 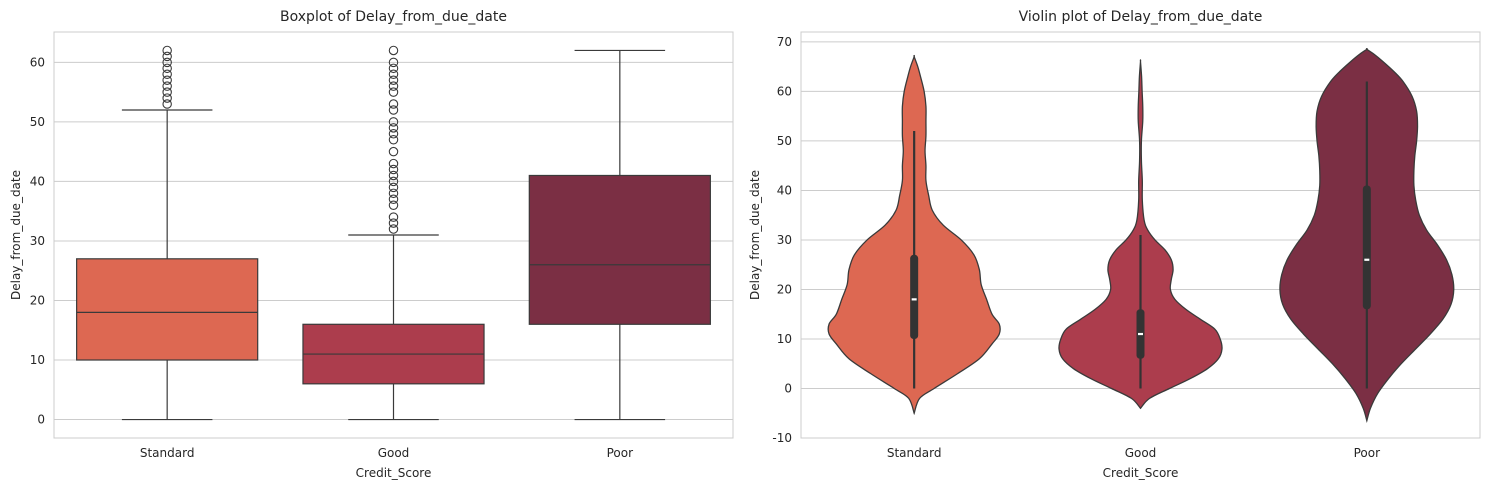 I want to click on boxplot-y-axis-label: Delay_from_due_date, so click(x=16, y=235).